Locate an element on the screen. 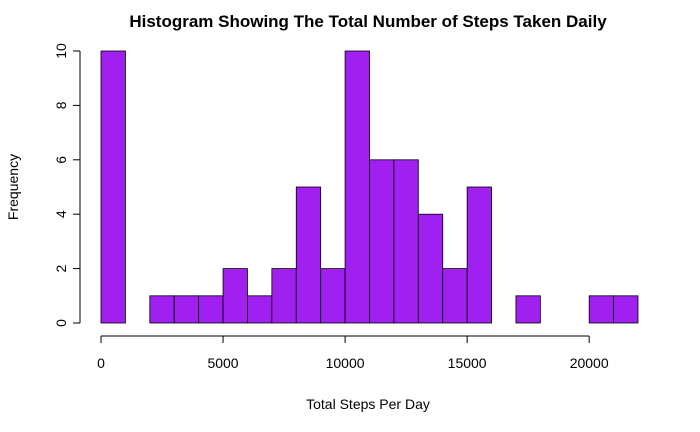  y-tick-label: 10 is located at coordinates (61, 51).